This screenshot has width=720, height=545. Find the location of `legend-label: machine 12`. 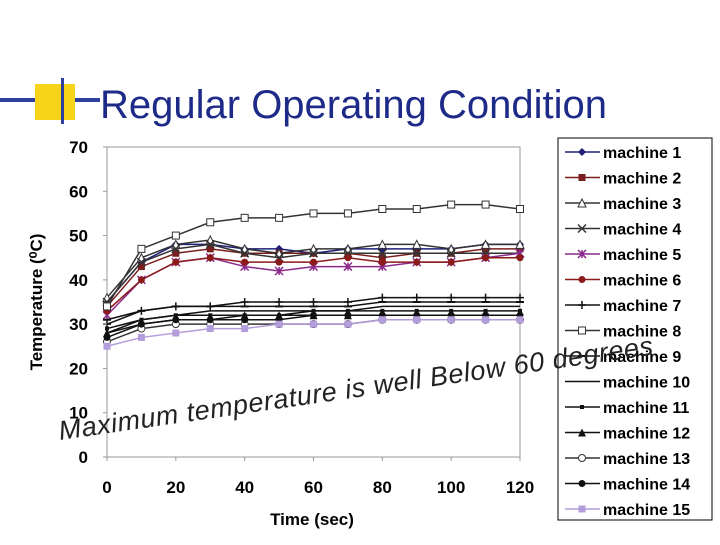

legend-label: machine 12 is located at coordinates (646, 434).